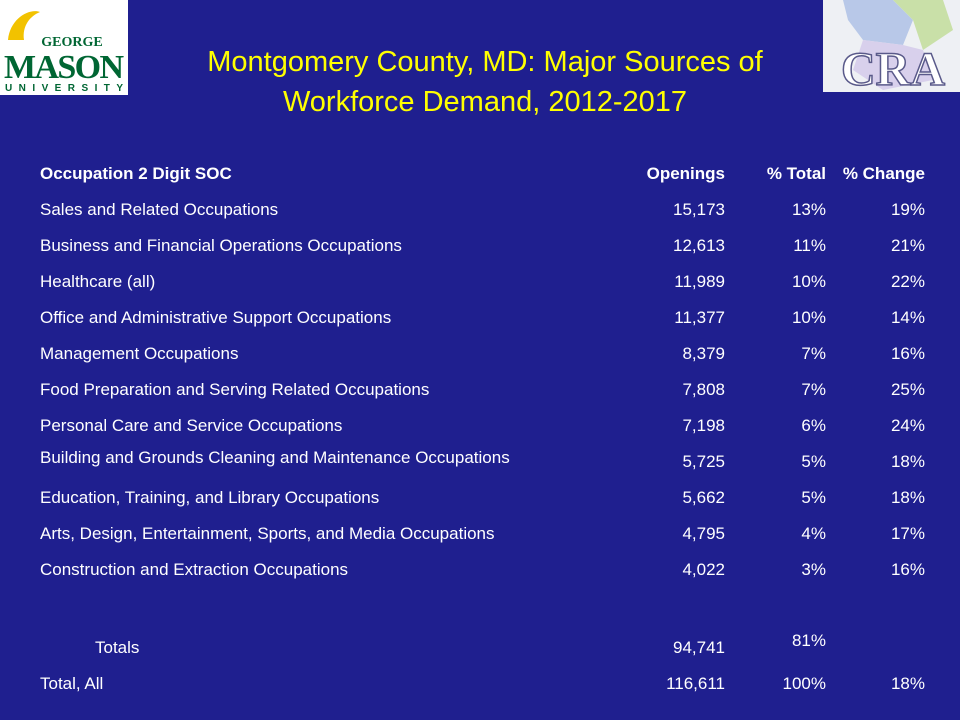 This screenshot has width=960, height=720. I want to click on cell-text: 7,808, so click(703, 389).